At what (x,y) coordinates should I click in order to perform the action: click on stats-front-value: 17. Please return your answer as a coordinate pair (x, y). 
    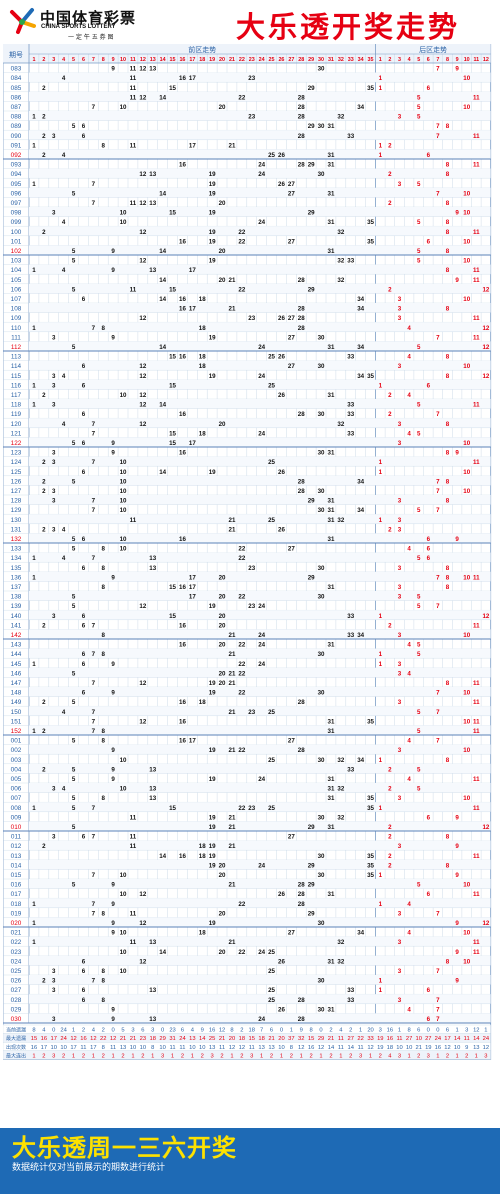
    Looking at the image, I should click on (93, 1048).